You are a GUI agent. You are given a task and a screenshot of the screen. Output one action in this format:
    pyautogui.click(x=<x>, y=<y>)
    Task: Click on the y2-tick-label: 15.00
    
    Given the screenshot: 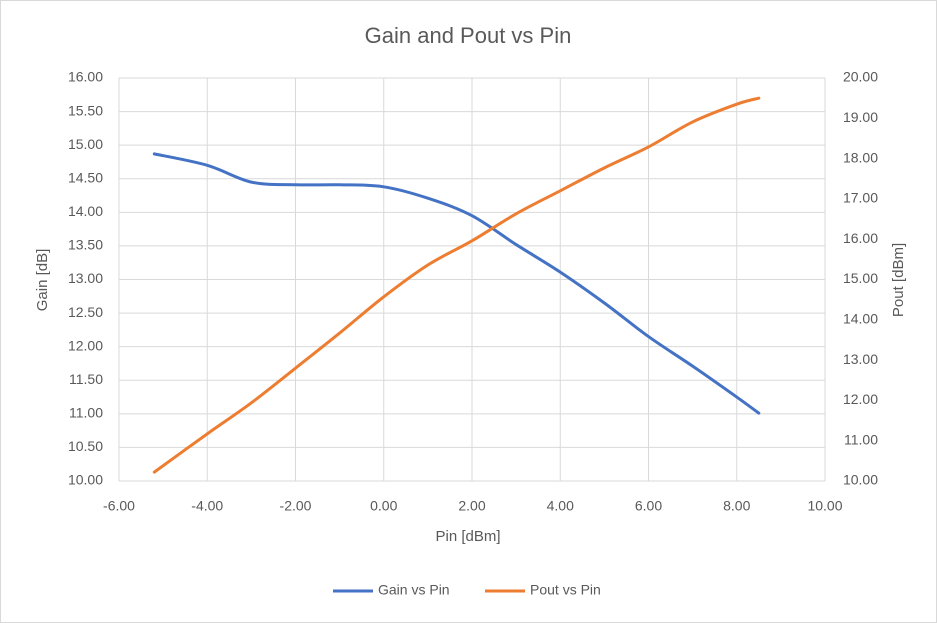 What is the action you would take?
    pyautogui.click(x=860, y=278)
    